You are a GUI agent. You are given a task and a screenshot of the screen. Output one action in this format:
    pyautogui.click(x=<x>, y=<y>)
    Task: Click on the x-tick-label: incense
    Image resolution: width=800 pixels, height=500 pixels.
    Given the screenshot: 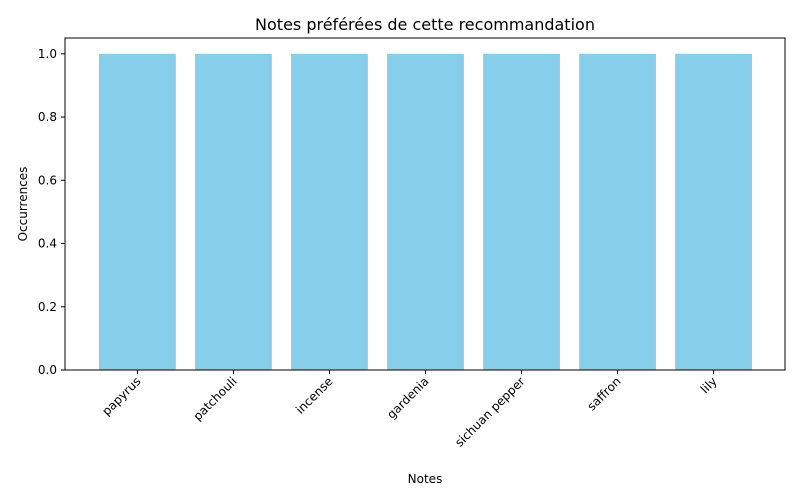 What is the action you would take?
    pyautogui.click(x=314, y=395)
    